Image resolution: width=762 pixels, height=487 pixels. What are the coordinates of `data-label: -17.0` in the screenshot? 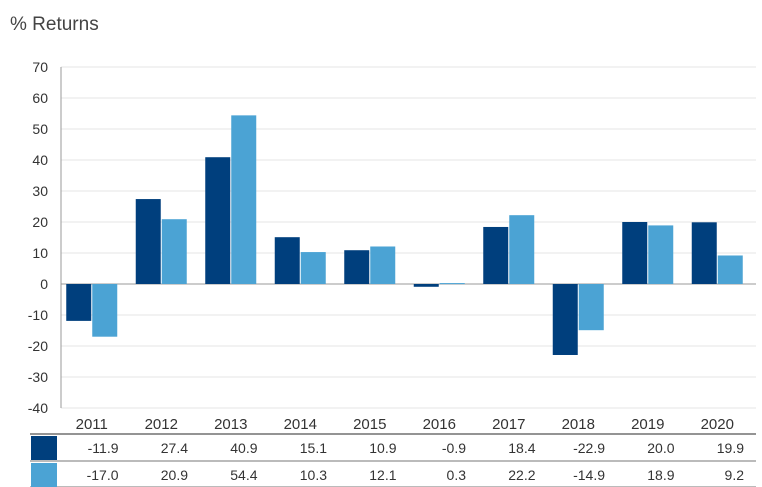 It's located at (103, 475).